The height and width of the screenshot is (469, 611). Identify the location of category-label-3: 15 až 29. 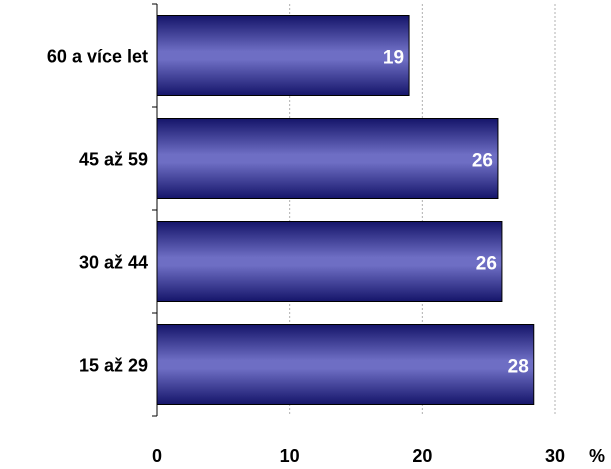
(113, 366).